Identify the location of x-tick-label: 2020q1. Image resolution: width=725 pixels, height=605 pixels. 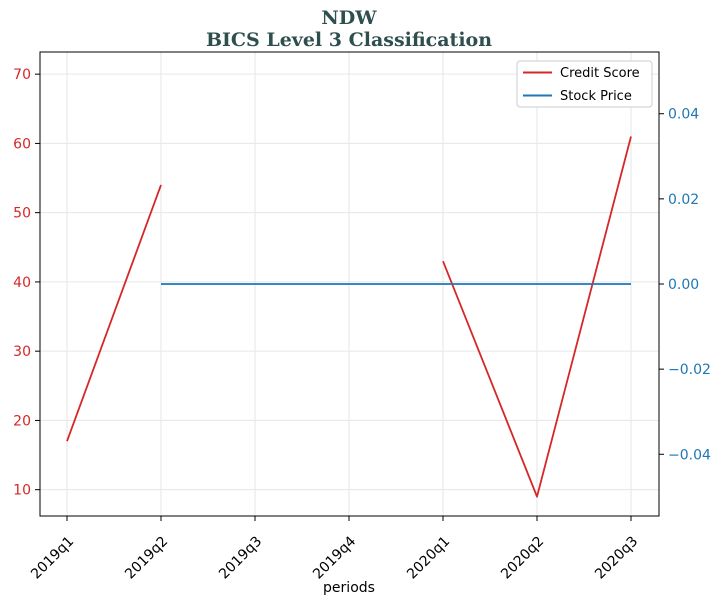
(428, 557).